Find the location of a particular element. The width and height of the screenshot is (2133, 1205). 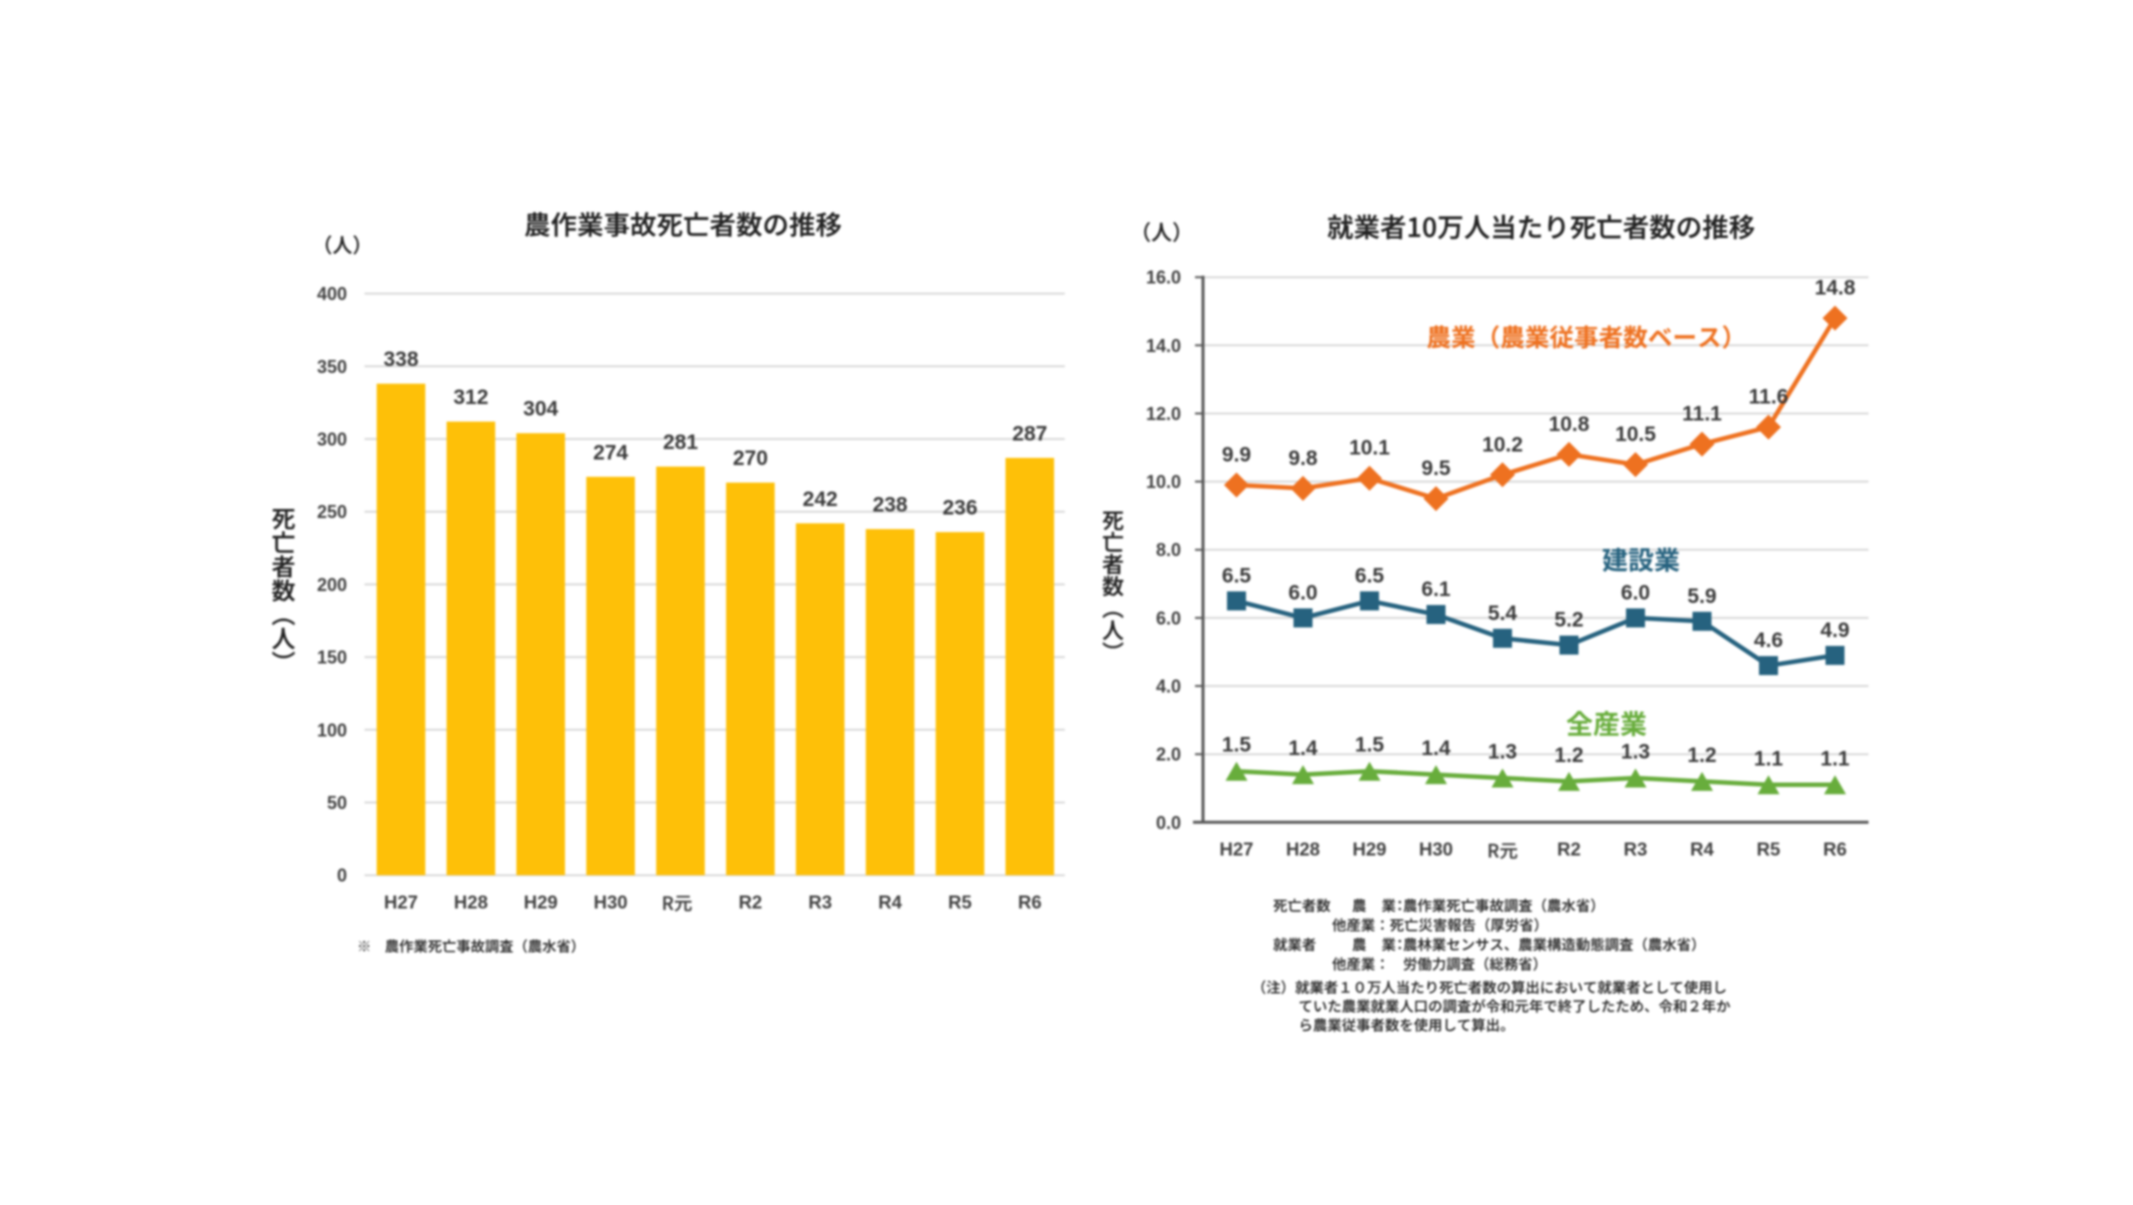

svg-text: 10.1 is located at coordinates (1369, 448).